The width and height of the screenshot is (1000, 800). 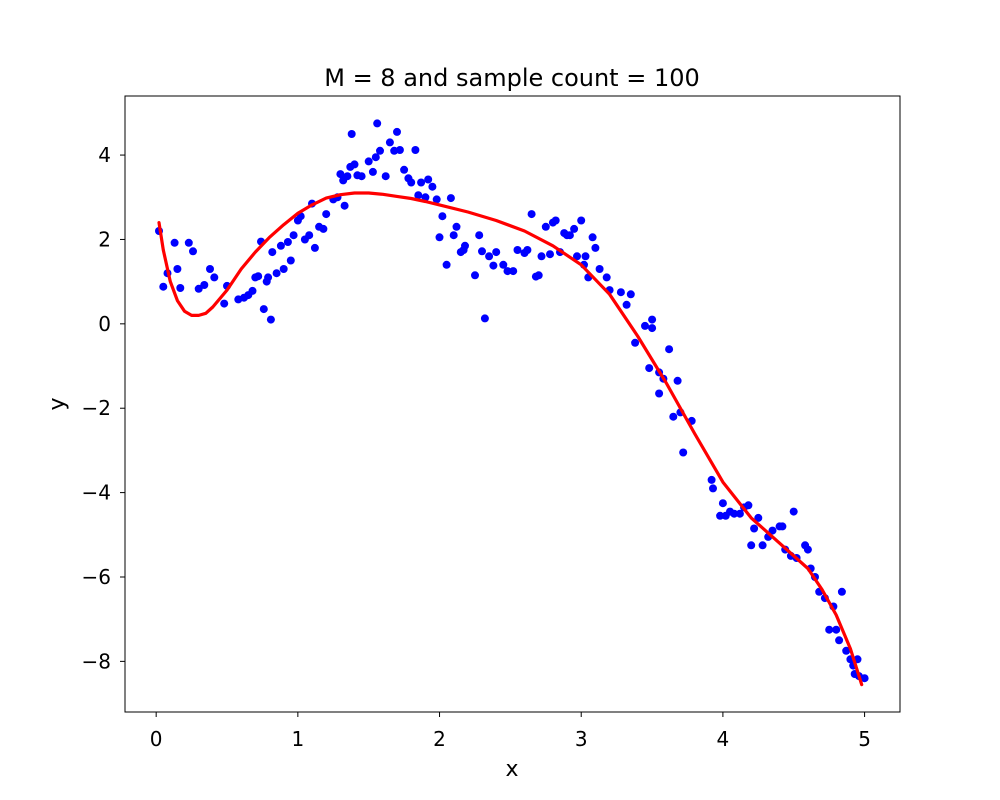 What do you see at coordinates (511, 769) in the screenshot?
I see `x-axis-label: x` at bounding box center [511, 769].